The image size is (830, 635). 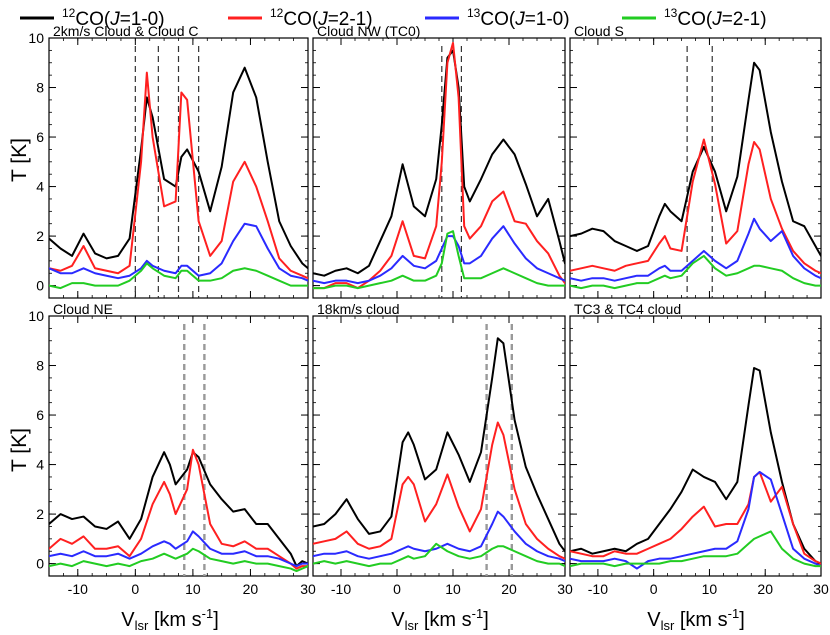 I want to click on legend-item-2: 12CO(J=2-1), so click(x=300, y=18).